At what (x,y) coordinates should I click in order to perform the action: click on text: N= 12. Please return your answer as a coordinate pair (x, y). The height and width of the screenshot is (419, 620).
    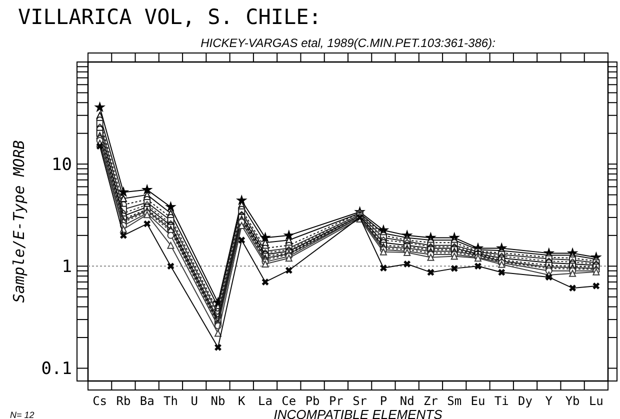
    Looking at the image, I should click on (22, 414).